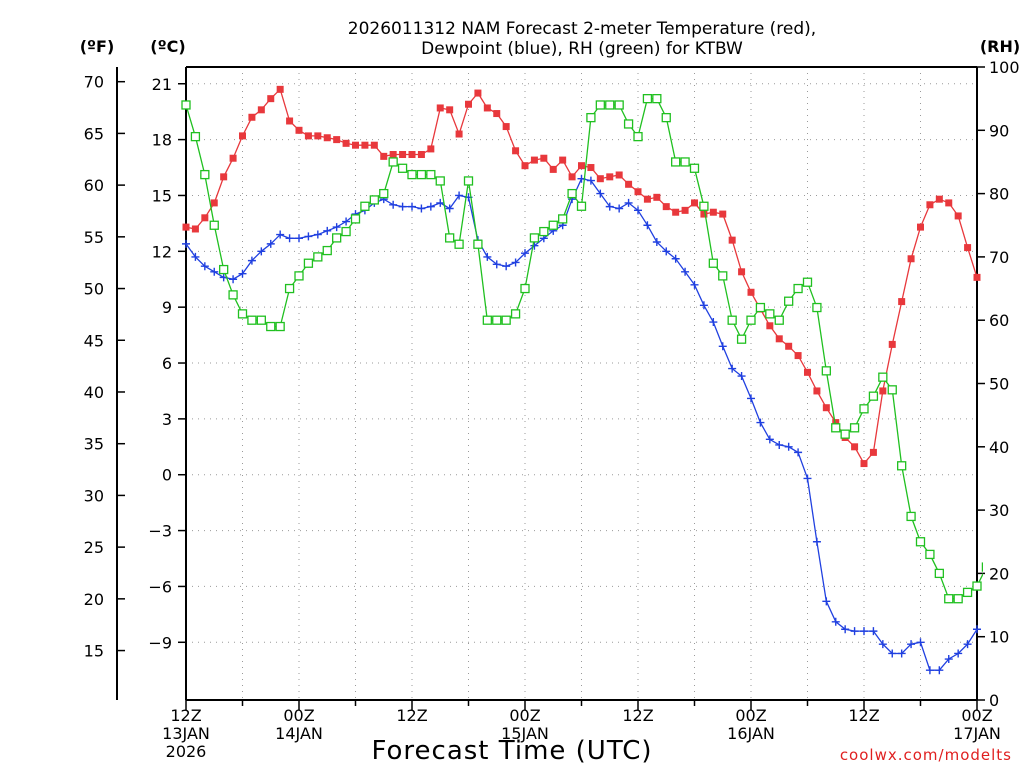  What do you see at coordinates (167, 307) in the screenshot?
I see `celsius-tick-label: 9` at bounding box center [167, 307].